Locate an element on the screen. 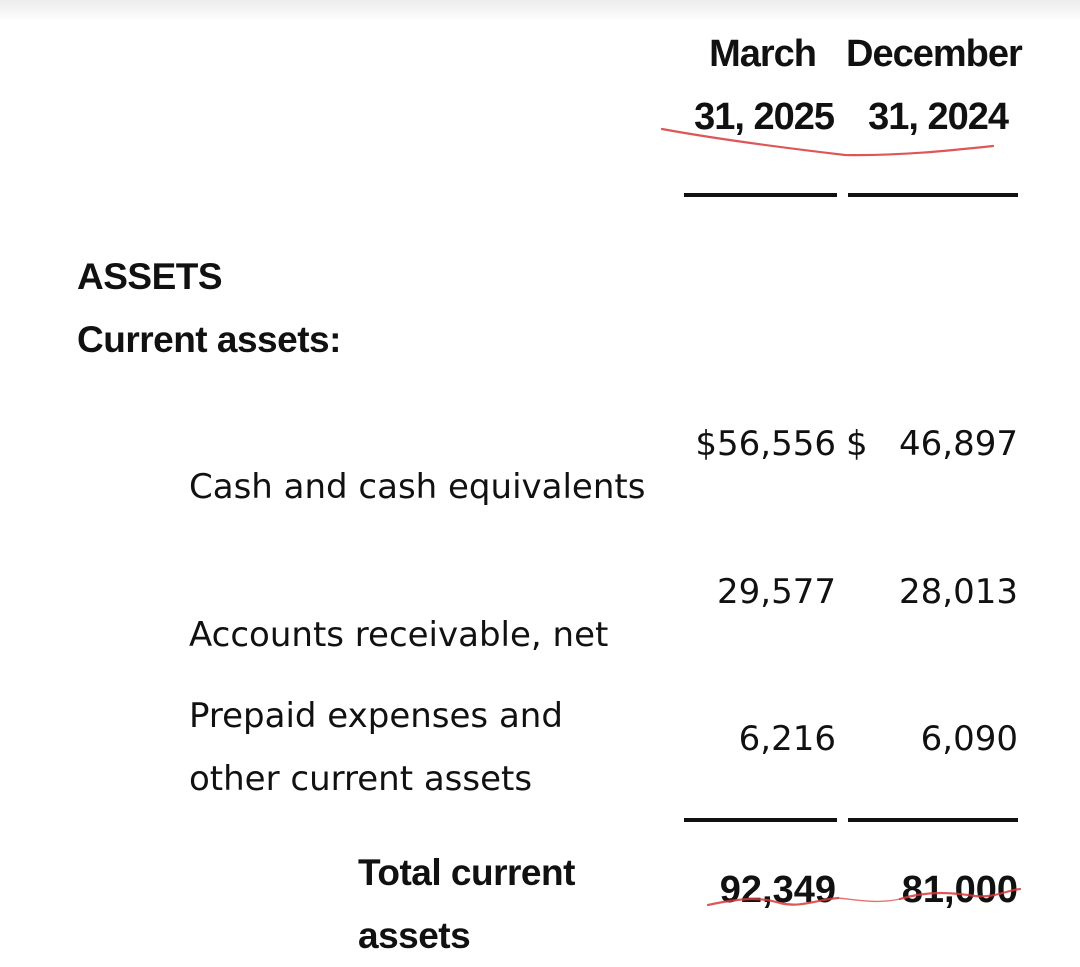  total-label-line2: assets is located at coordinates (414, 935).